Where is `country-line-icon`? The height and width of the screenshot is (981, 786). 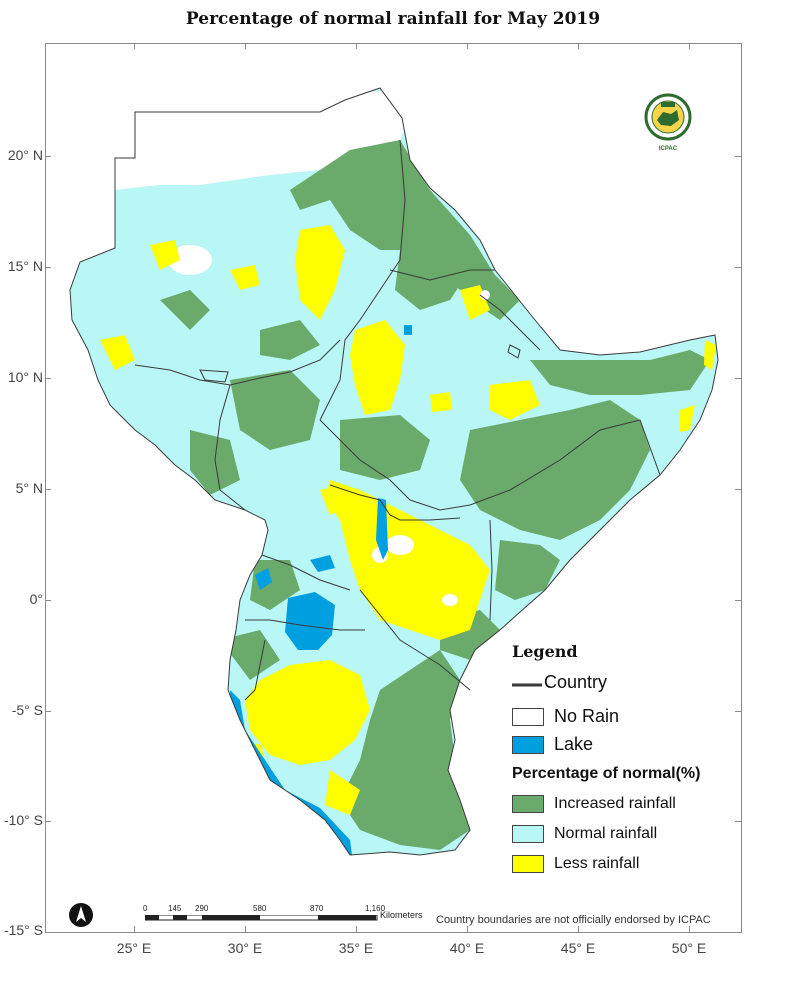
country-line-icon is located at coordinates (527, 684).